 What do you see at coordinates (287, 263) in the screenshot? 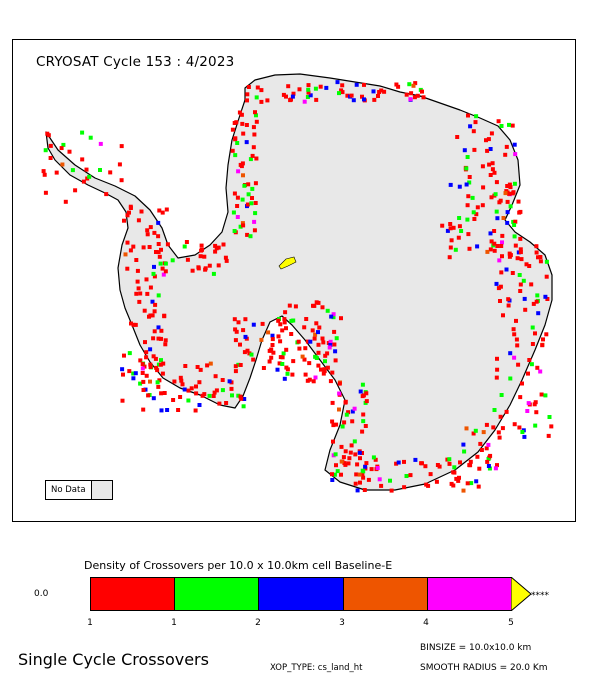
I see `pole-hole-marker` at bounding box center [287, 263].